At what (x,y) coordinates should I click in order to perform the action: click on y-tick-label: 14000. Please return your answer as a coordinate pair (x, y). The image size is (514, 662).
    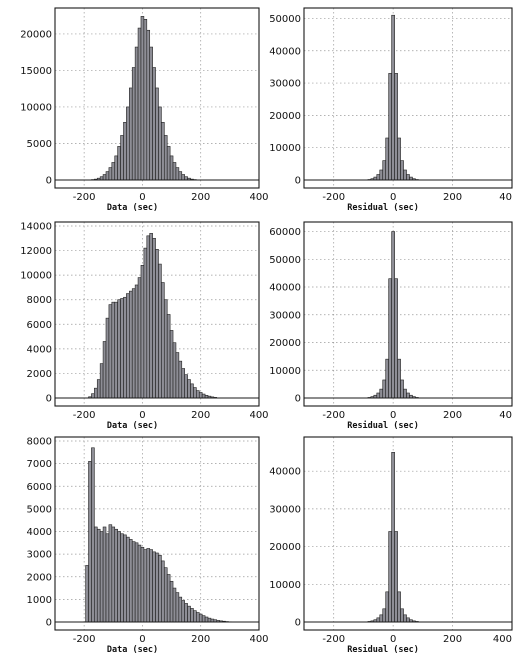
    Looking at the image, I should click on (36, 227).